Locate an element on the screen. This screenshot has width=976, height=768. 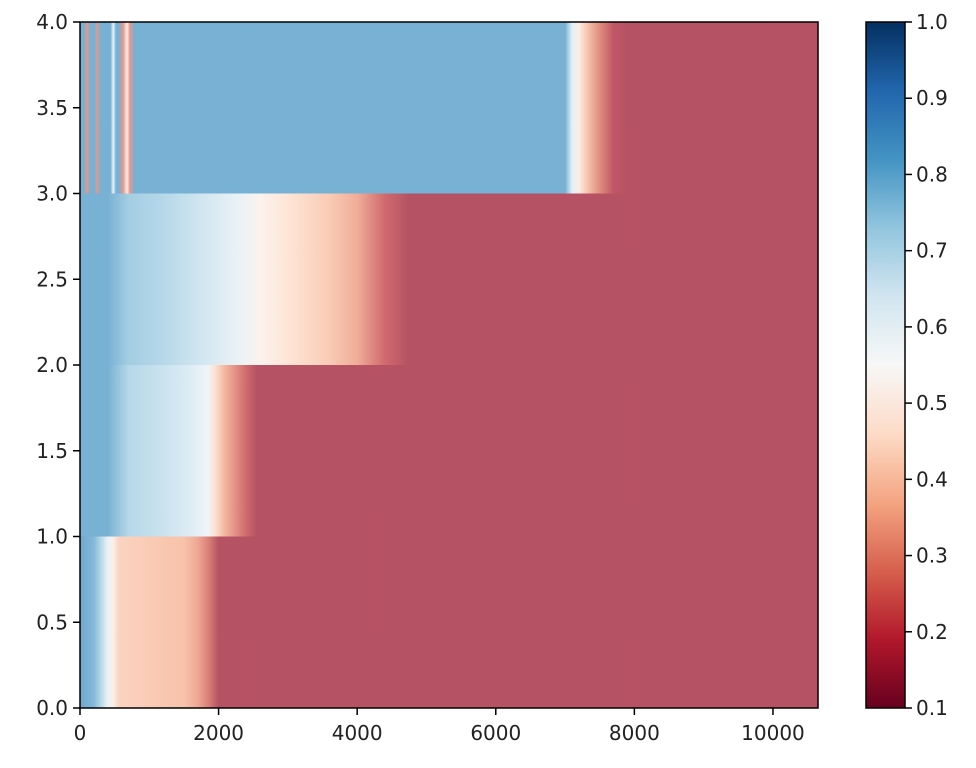
colorbar-frame is located at coordinates (885, 365).